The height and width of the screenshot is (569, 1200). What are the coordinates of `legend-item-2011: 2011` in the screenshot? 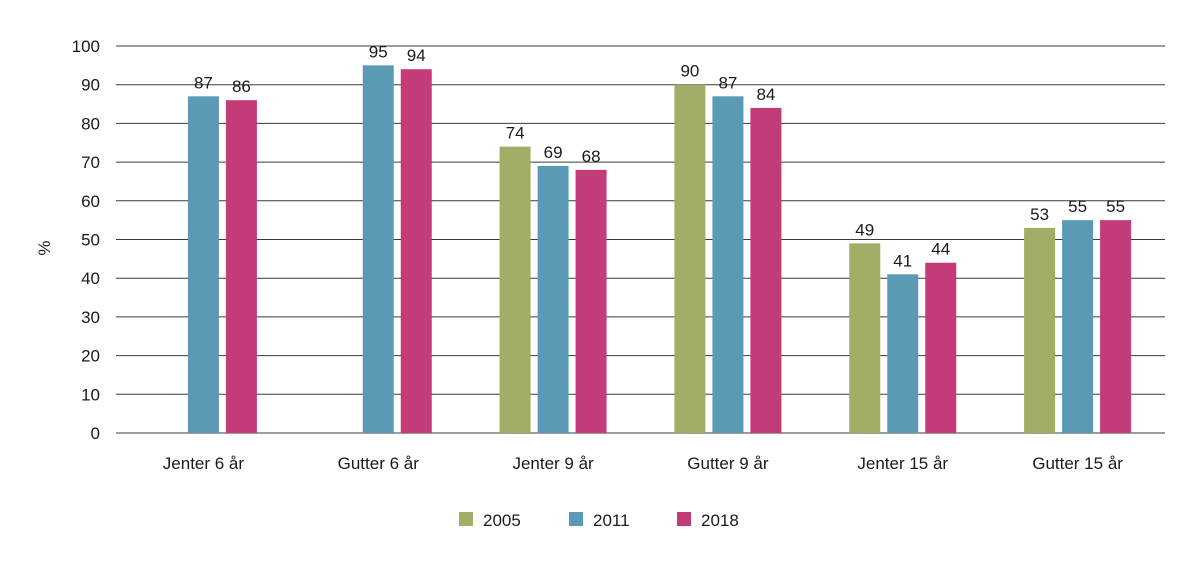 It's located at (599, 520).